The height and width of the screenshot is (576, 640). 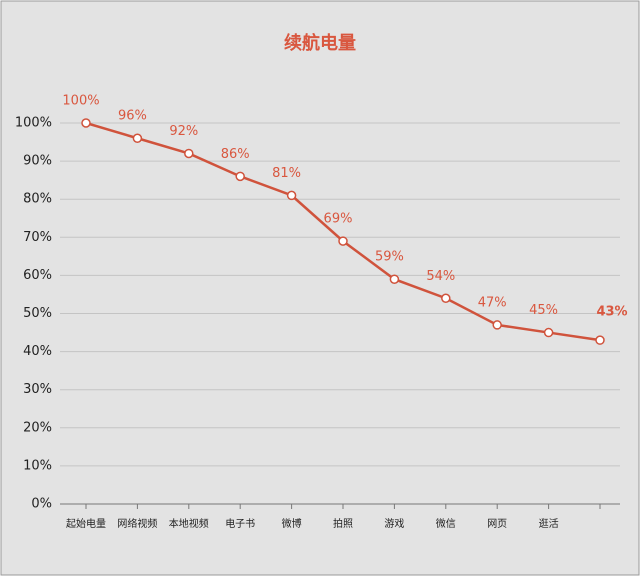 I want to click on data-label: 96%, so click(x=132, y=116).